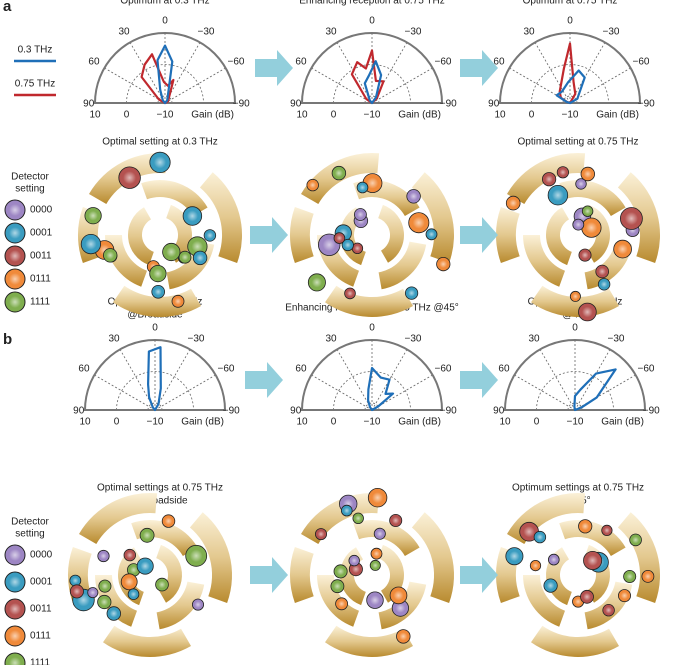 This screenshot has width=685, height=665. What do you see at coordinates (85, 422) in the screenshot?
I see `radial-label: 10` at bounding box center [85, 422].